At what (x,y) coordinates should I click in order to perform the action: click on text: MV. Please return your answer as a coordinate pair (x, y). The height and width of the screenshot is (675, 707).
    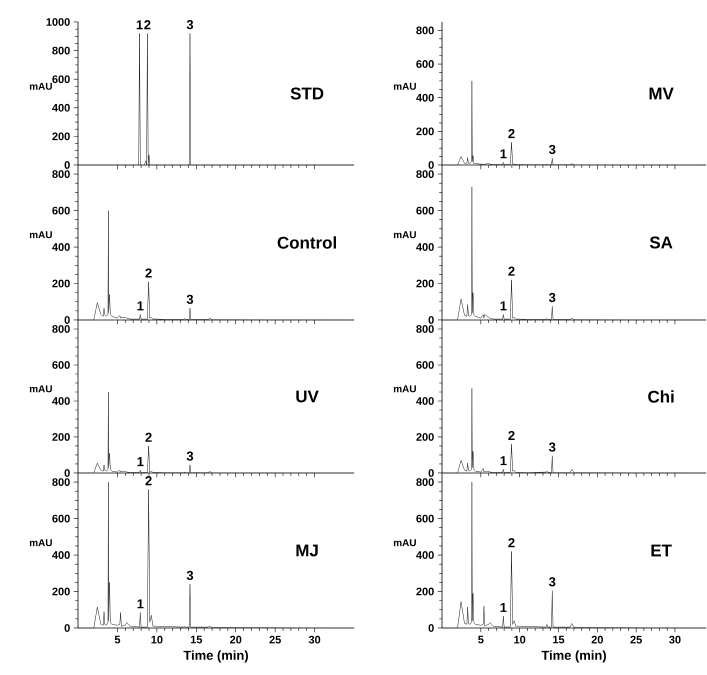
    Looking at the image, I should click on (662, 94).